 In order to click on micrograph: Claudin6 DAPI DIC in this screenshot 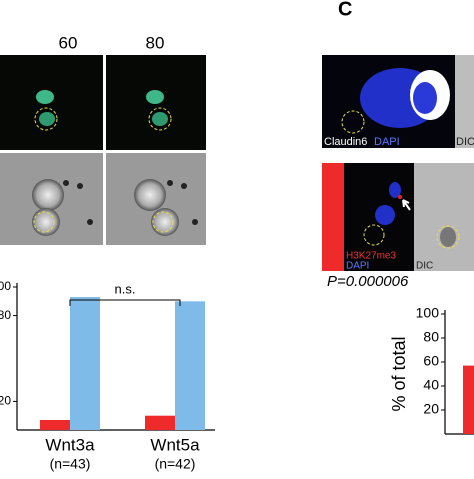, I will do `click(398, 101)`.